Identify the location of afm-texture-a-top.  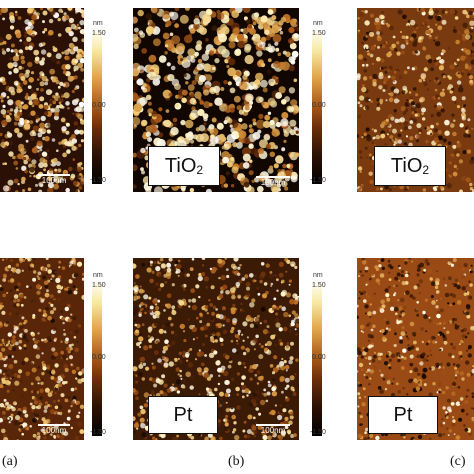
(42, 100).